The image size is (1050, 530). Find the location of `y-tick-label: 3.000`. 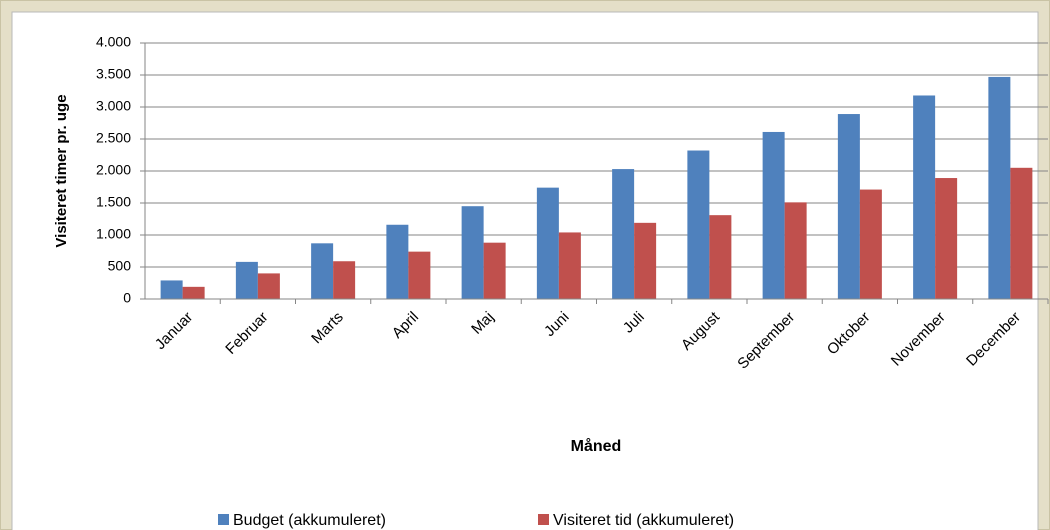

y-tick-label: 3.000 is located at coordinates (113, 106).